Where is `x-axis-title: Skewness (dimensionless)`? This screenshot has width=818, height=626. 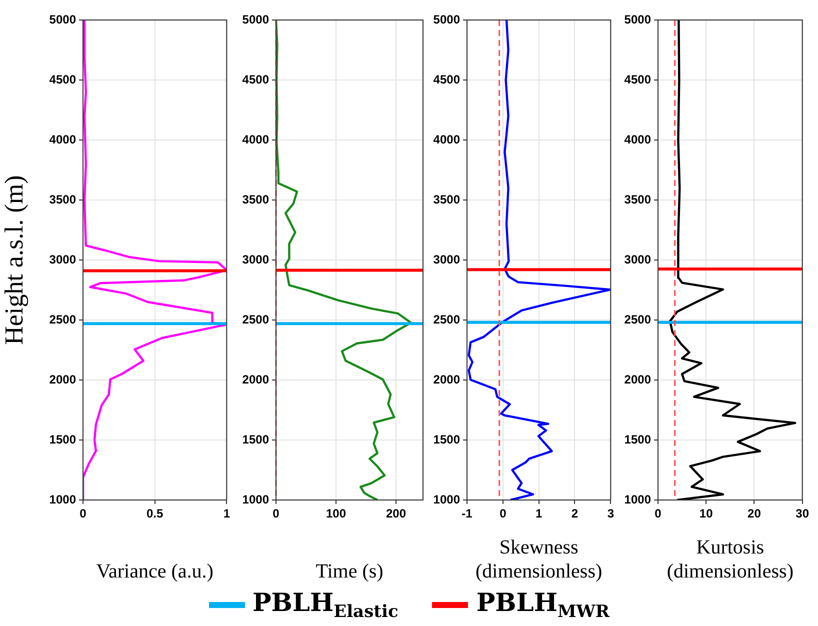 x-axis-title: Skewness (dimensionless) is located at coordinates (539, 559).